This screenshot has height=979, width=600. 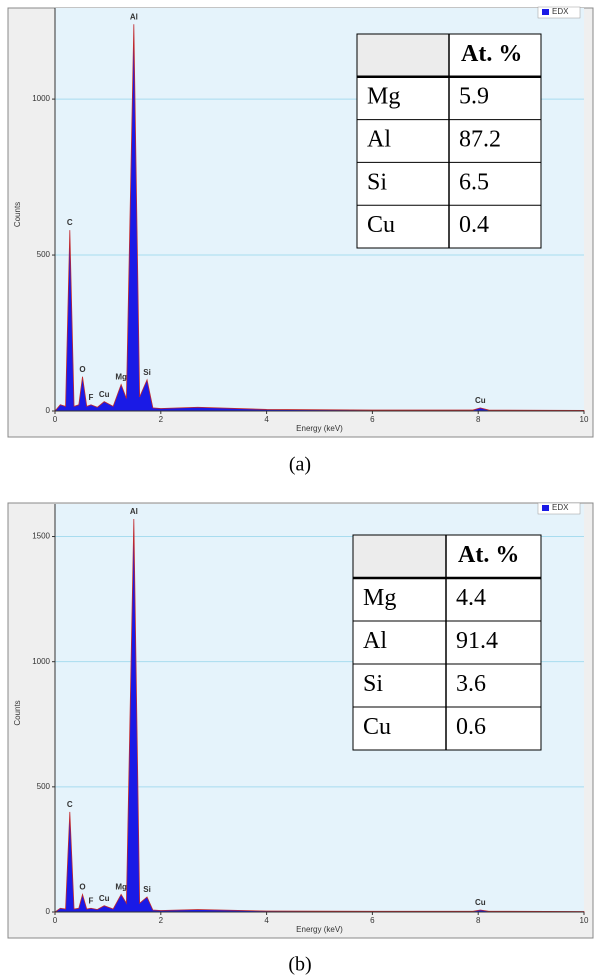 What do you see at coordinates (471, 684) in the screenshot?
I see `table-cell: 3.6` at bounding box center [471, 684].